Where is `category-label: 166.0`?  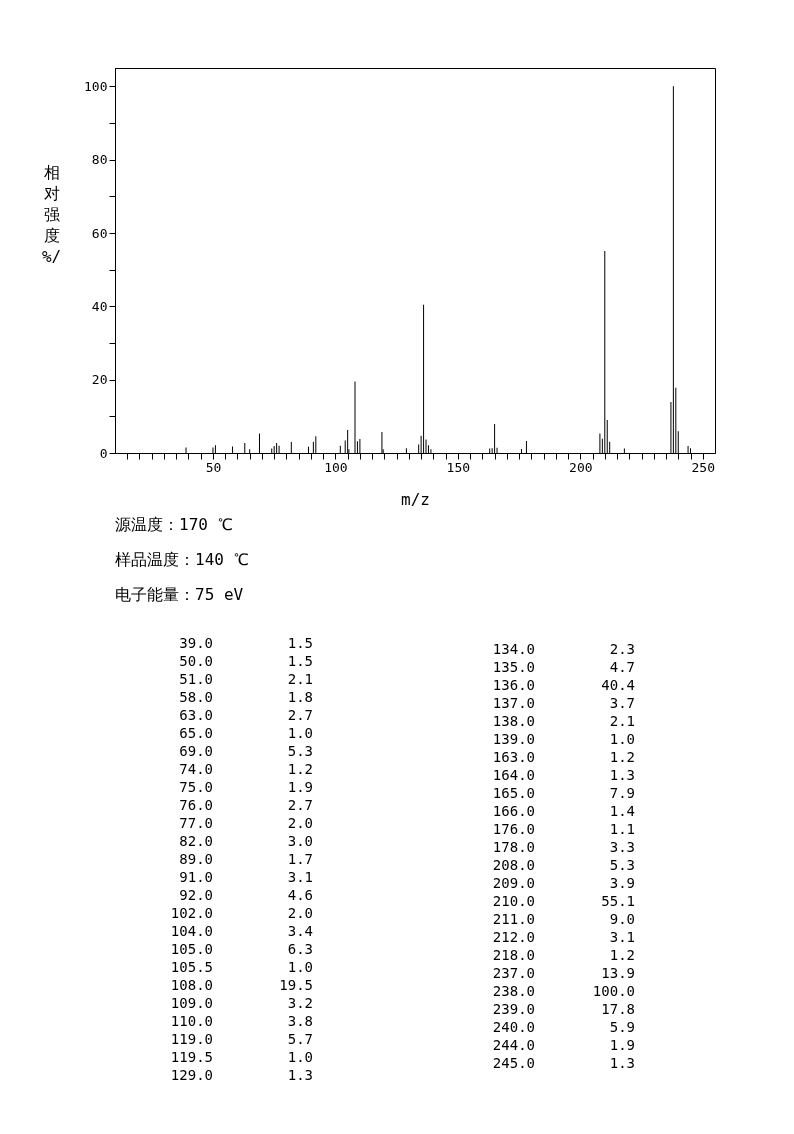 category-label: 166.0 is located at coordinates (513, 811).